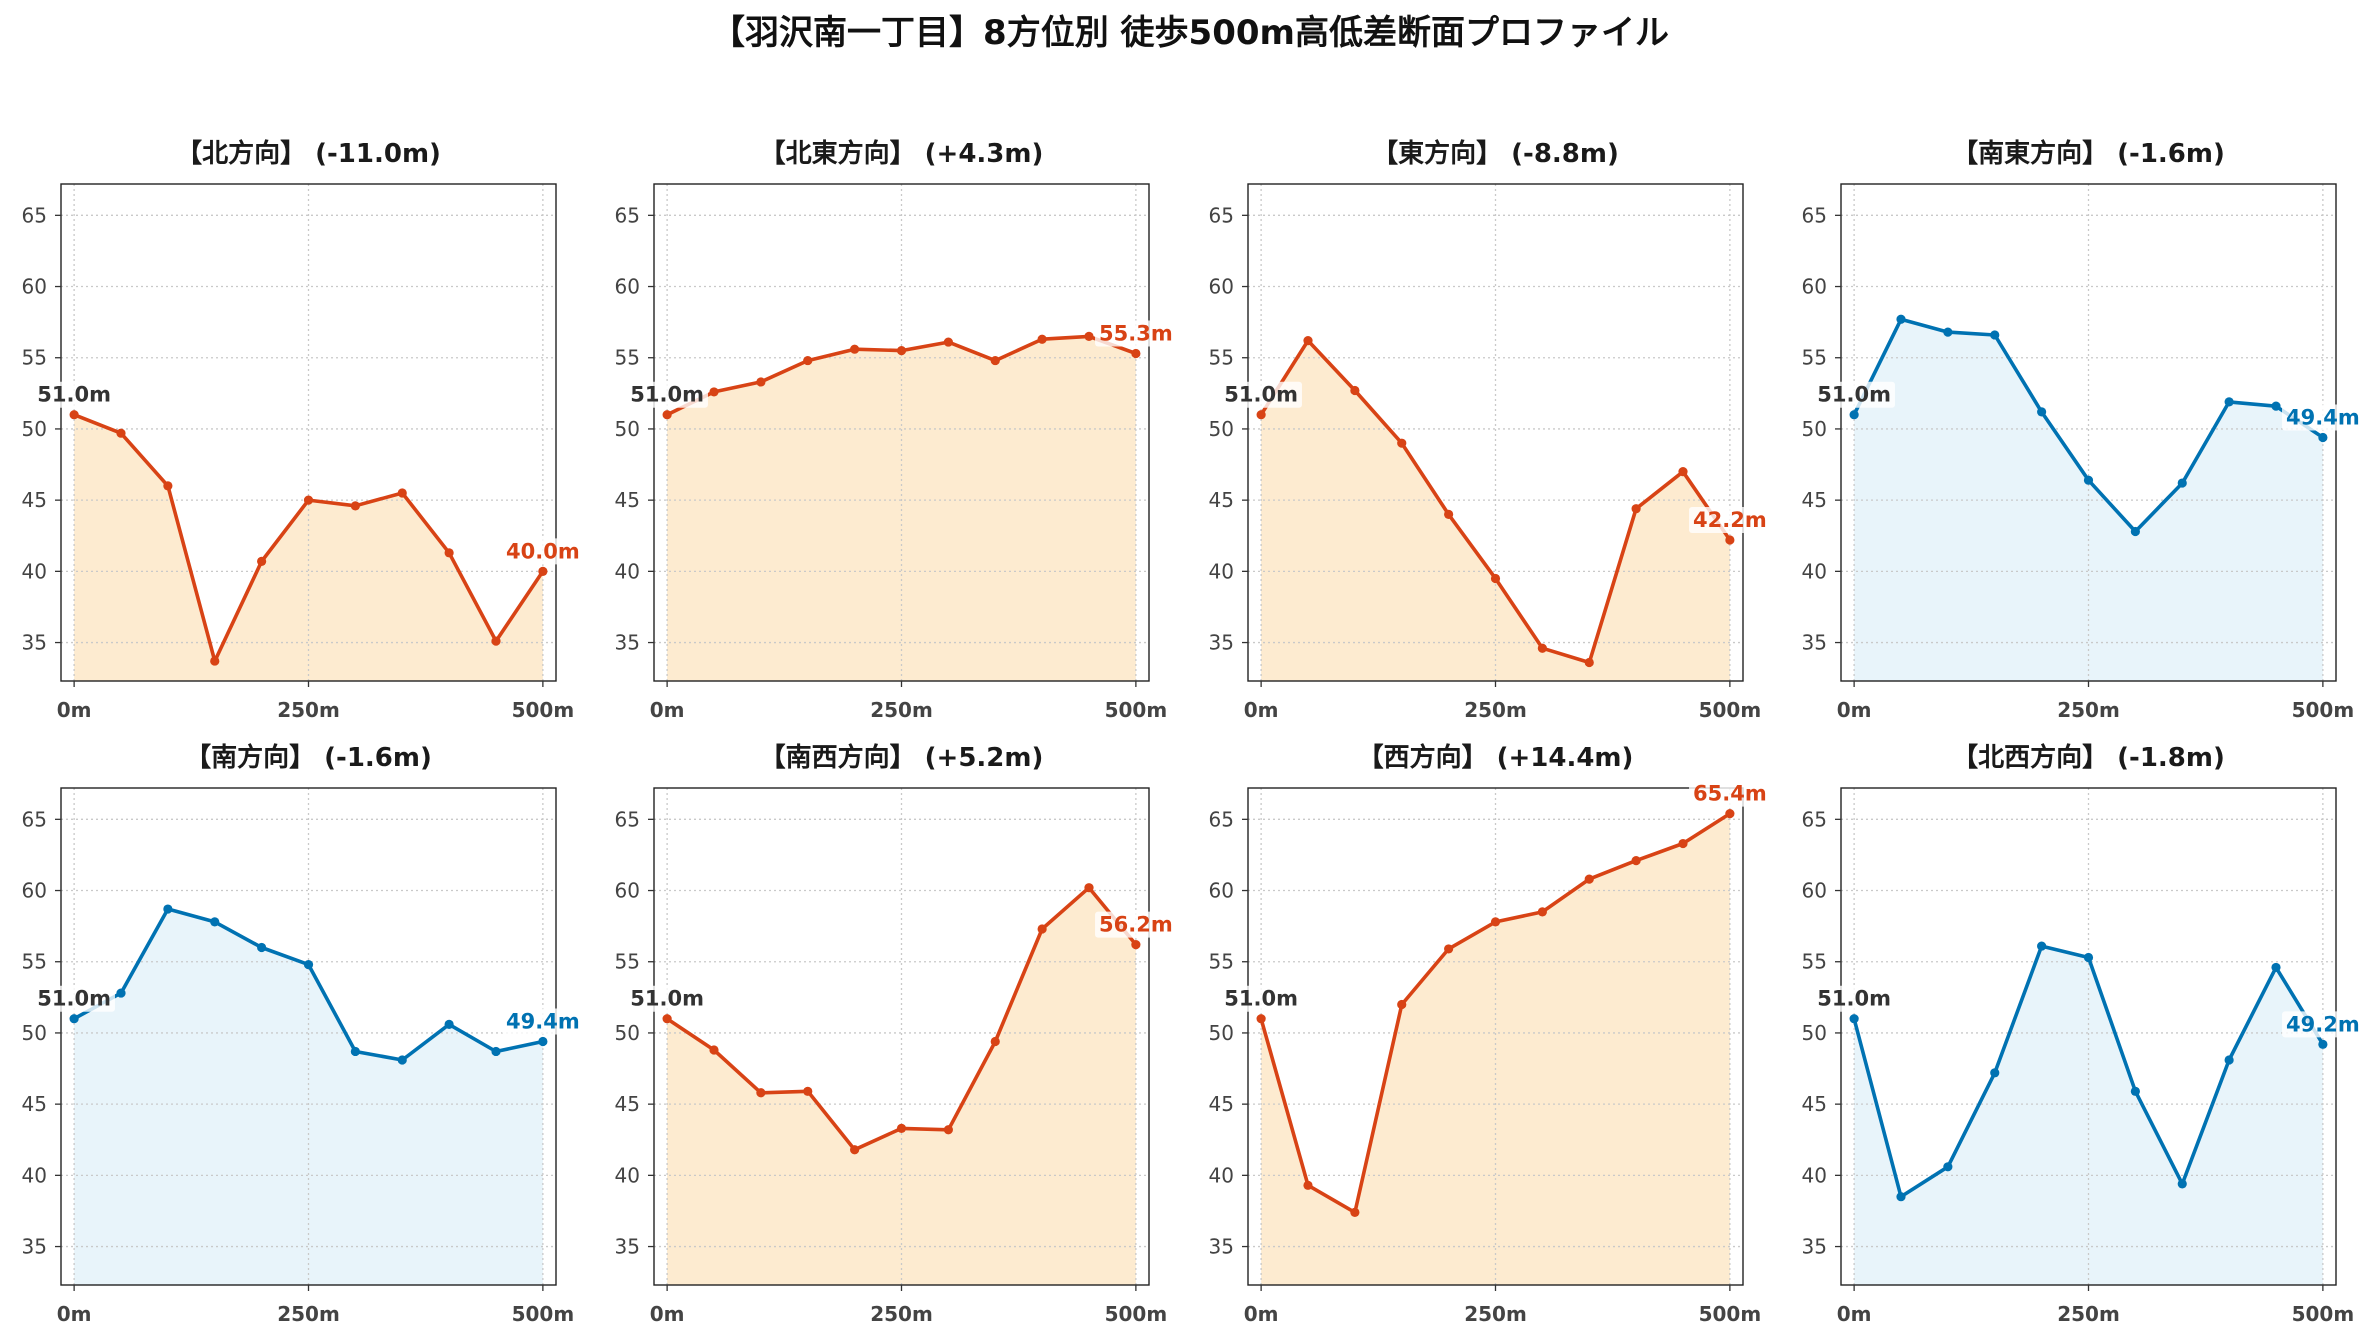 The image size is (2380, 1340). What do you see at coordinates (308, 710) in the screenshot?
I see `x-tick-label: 250m` at bounding box center [308, 710].